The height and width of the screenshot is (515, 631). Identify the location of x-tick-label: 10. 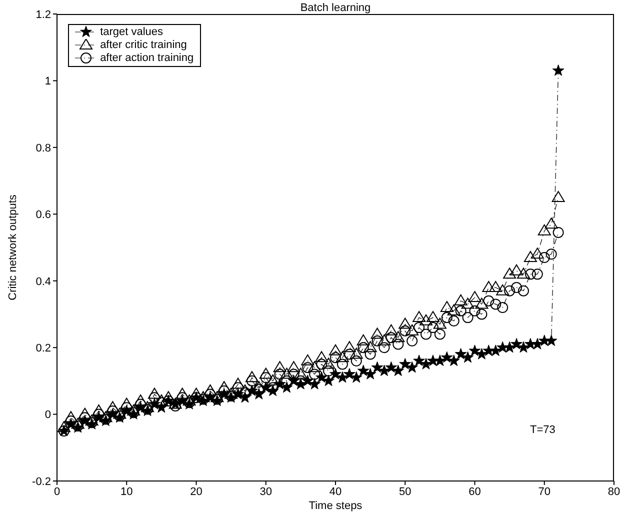
(126, 492).